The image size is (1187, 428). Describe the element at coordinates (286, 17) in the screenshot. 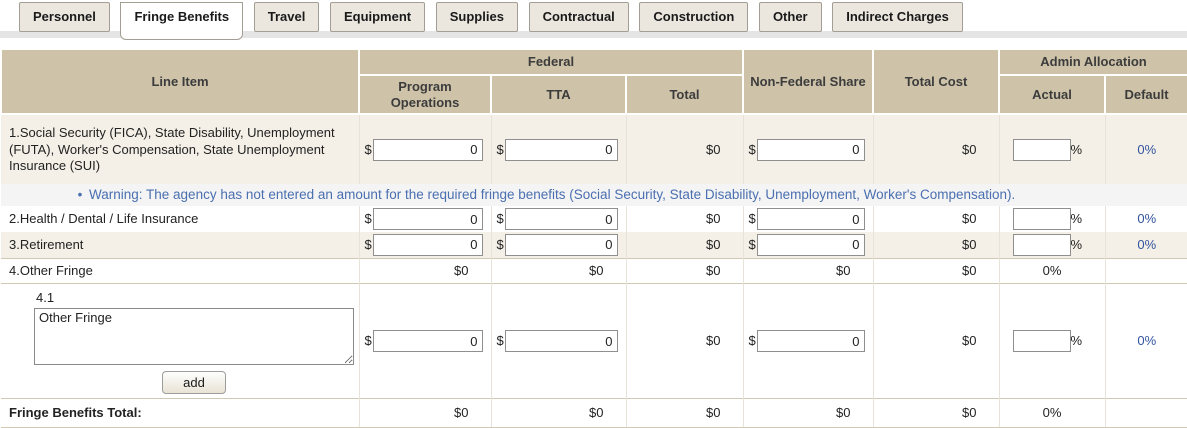

I see `tab-travel: Travel` at that location.